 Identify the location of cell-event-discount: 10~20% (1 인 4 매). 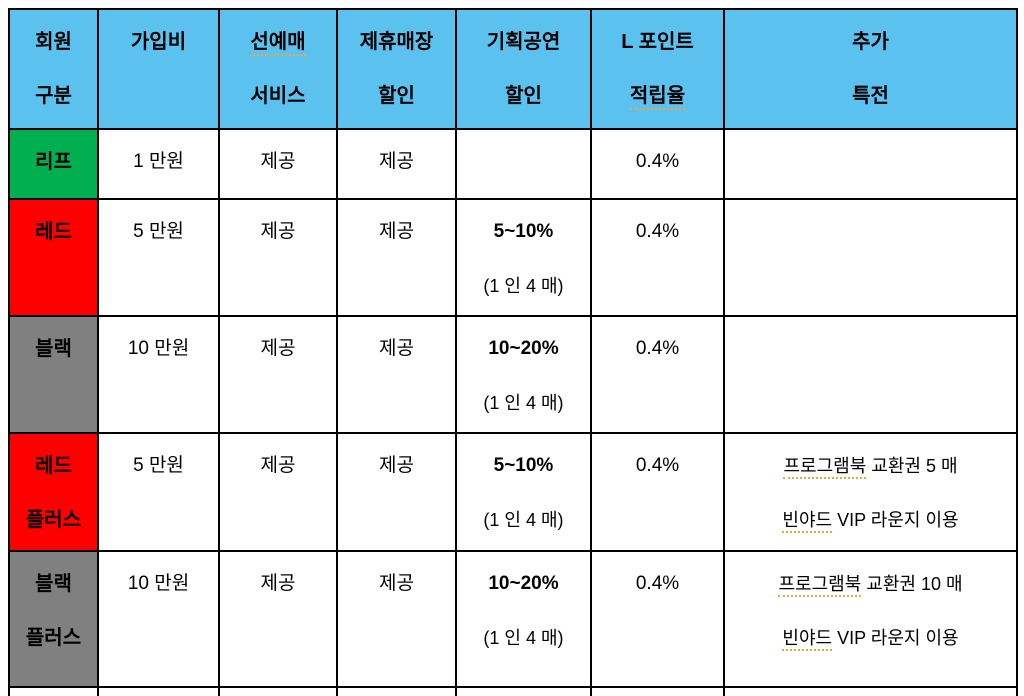
(523, 374).